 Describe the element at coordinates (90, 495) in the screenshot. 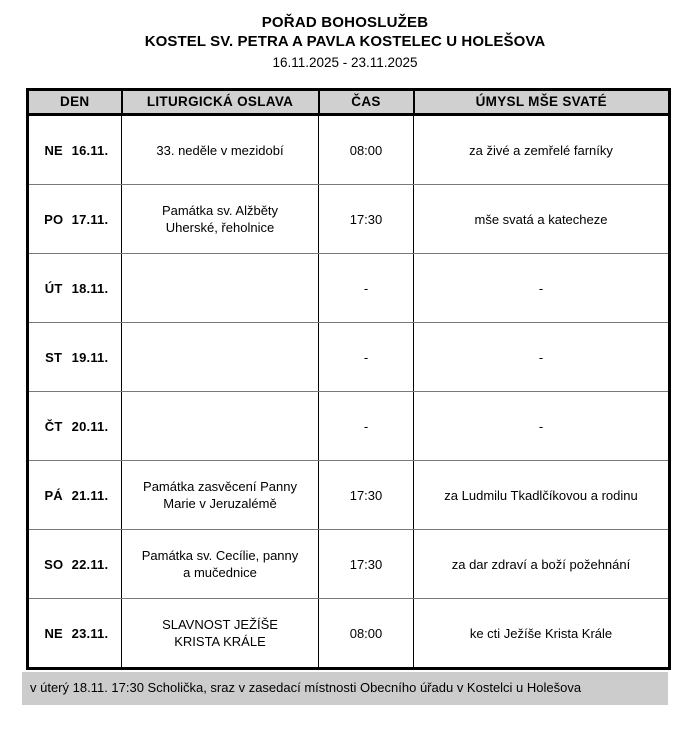

I see `day-date: 21.11.` at that location.